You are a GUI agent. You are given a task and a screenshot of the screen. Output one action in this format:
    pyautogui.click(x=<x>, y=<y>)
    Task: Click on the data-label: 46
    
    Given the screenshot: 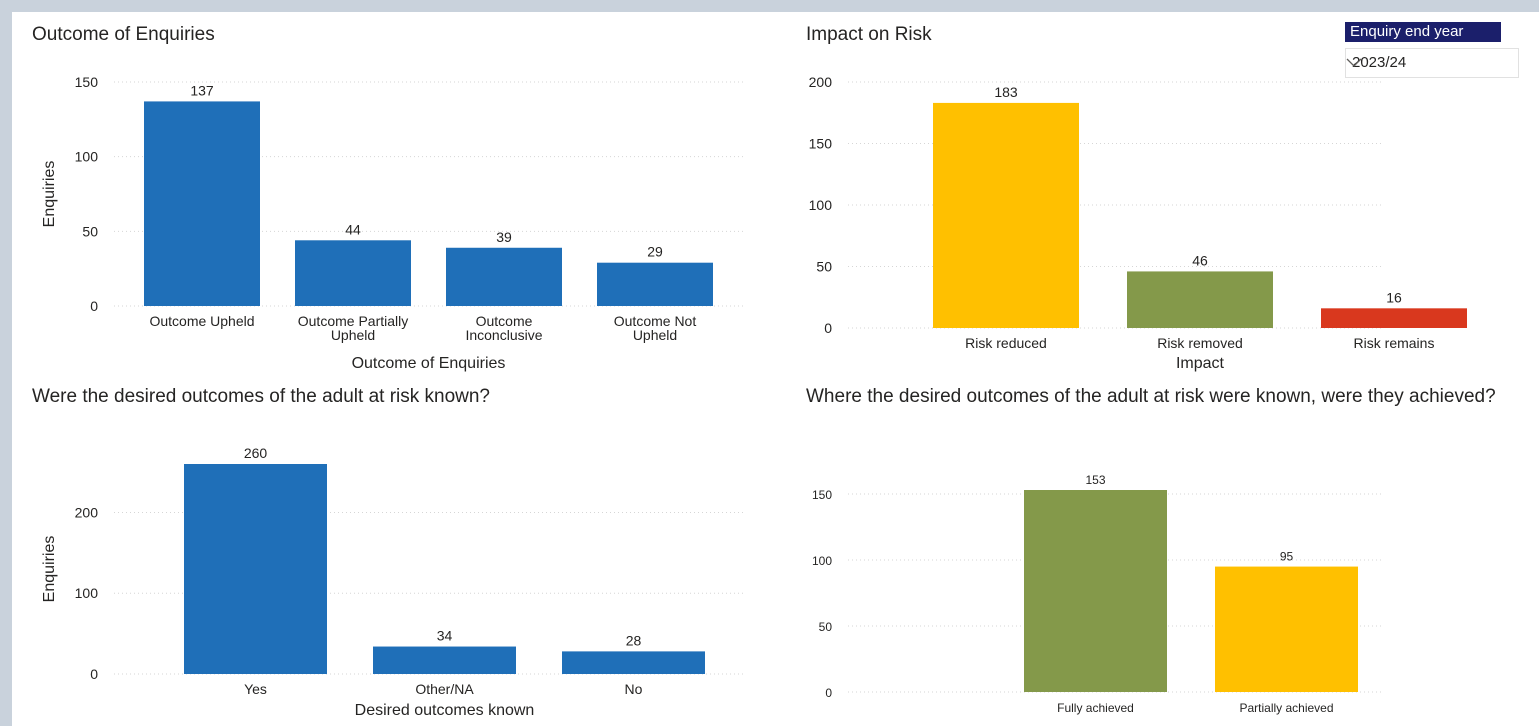 What is the action you would take?
    pyautogui.click(x=1200, y=260)
    